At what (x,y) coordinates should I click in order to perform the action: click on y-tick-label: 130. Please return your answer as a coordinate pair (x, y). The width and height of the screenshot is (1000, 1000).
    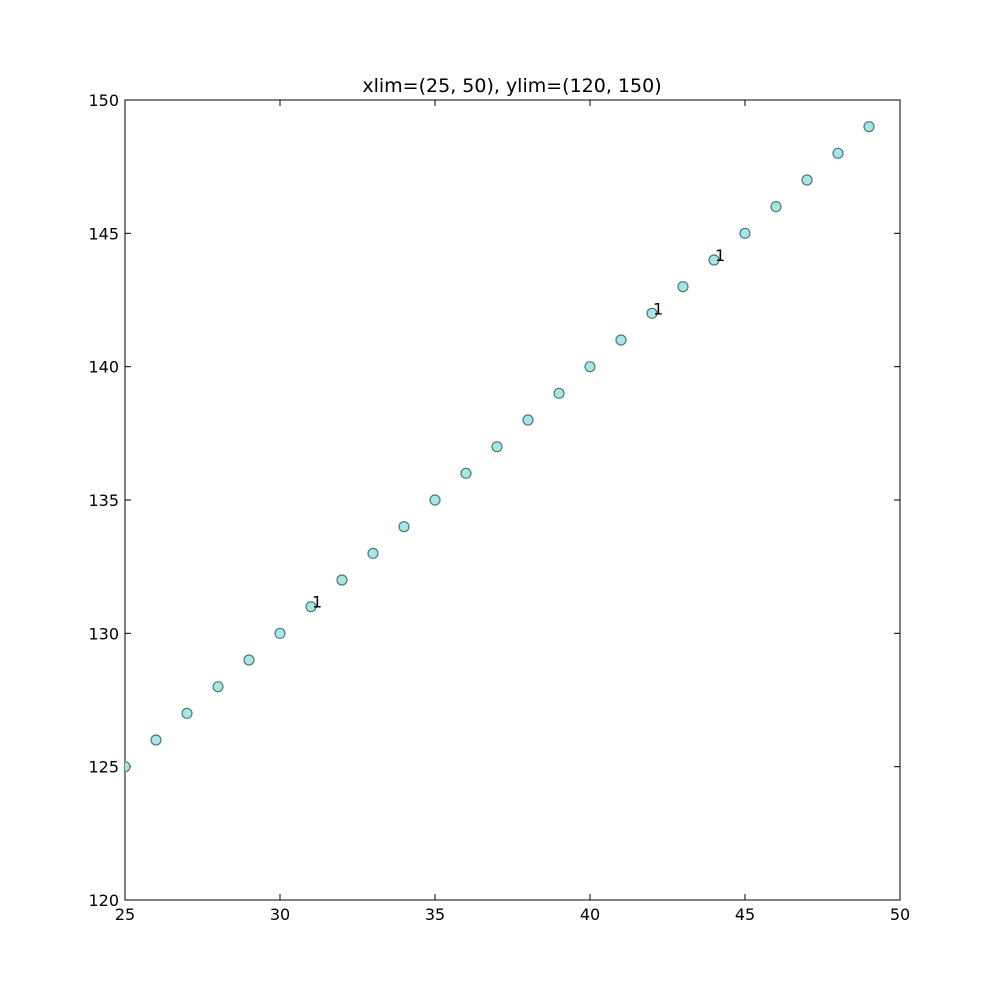
    Looking at the image, I should click on (103, 633).